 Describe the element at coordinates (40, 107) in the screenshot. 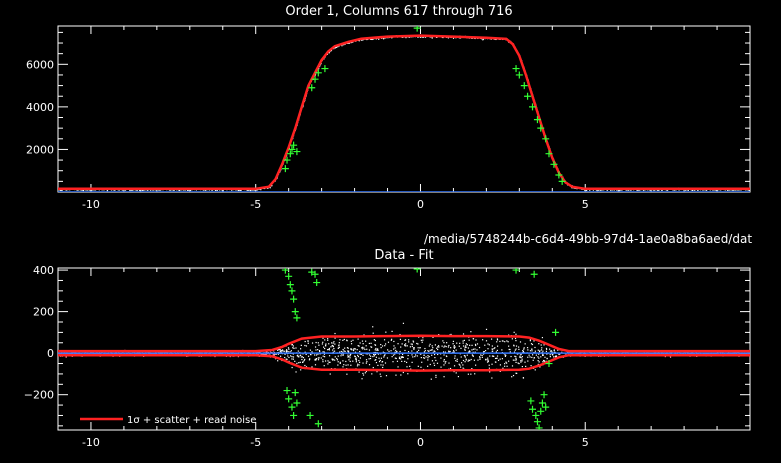

I see `y-tick-label: 4000` at that location.